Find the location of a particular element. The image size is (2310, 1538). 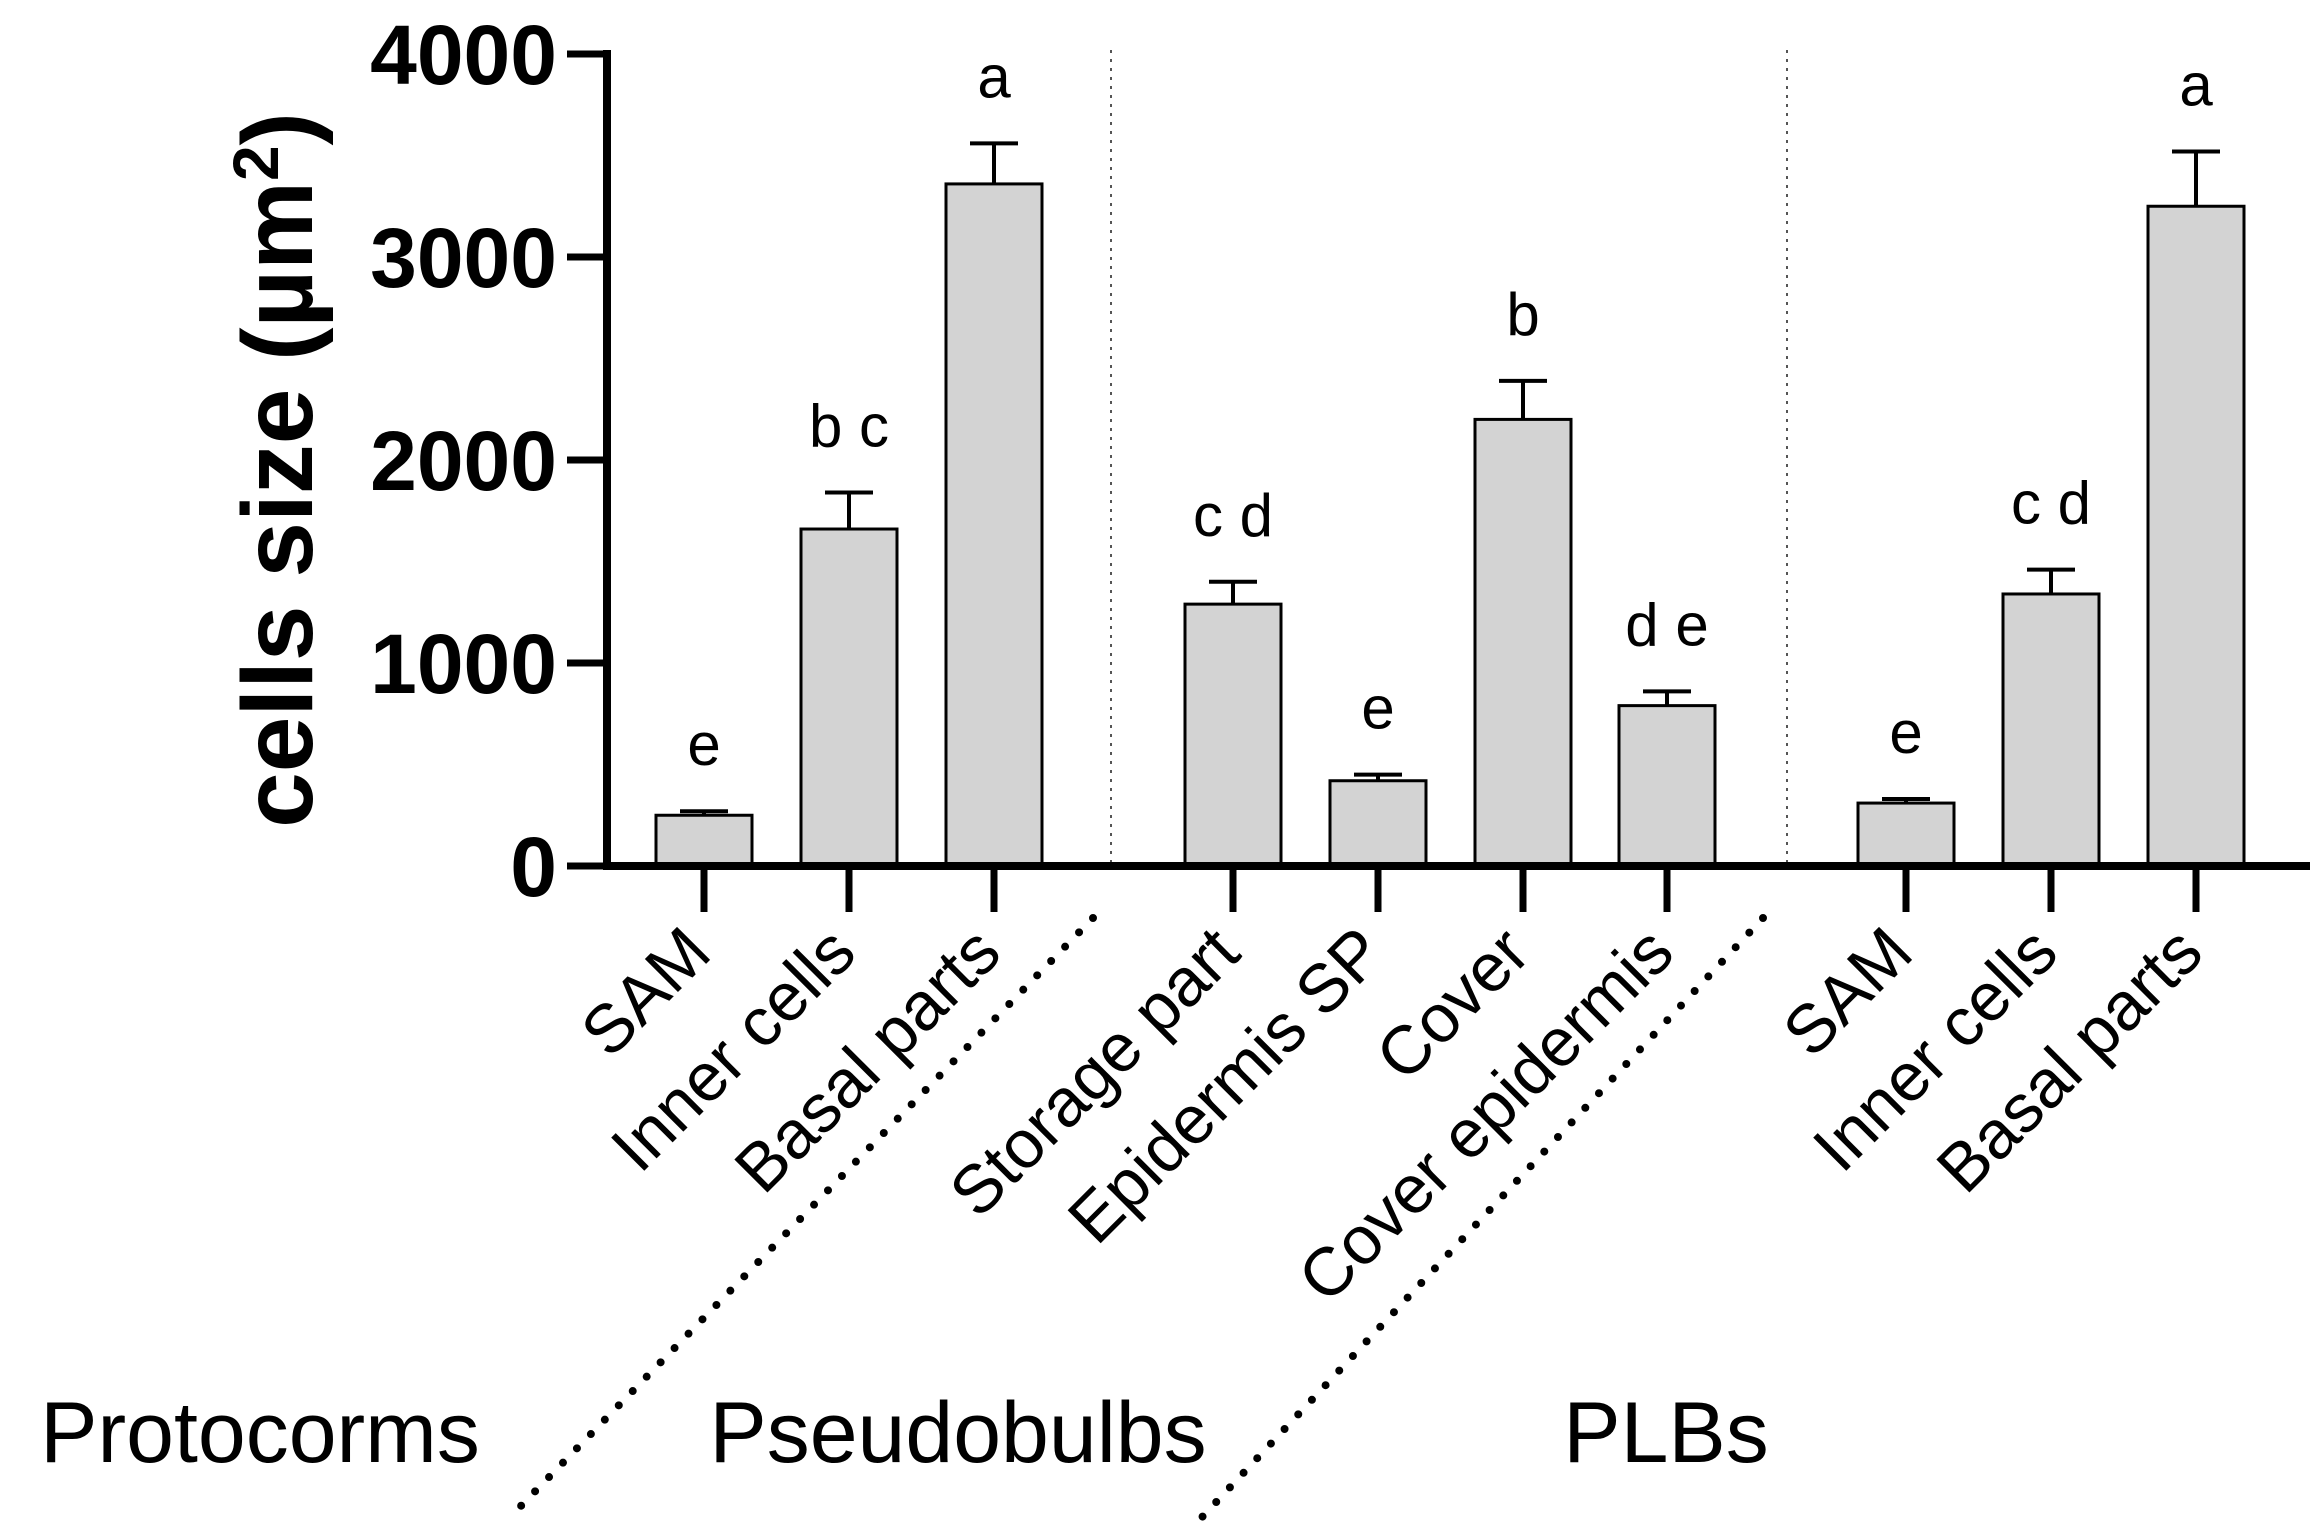

y-axis: 0 1000 2000 3000 4000 is located at coordinates (490, 461).